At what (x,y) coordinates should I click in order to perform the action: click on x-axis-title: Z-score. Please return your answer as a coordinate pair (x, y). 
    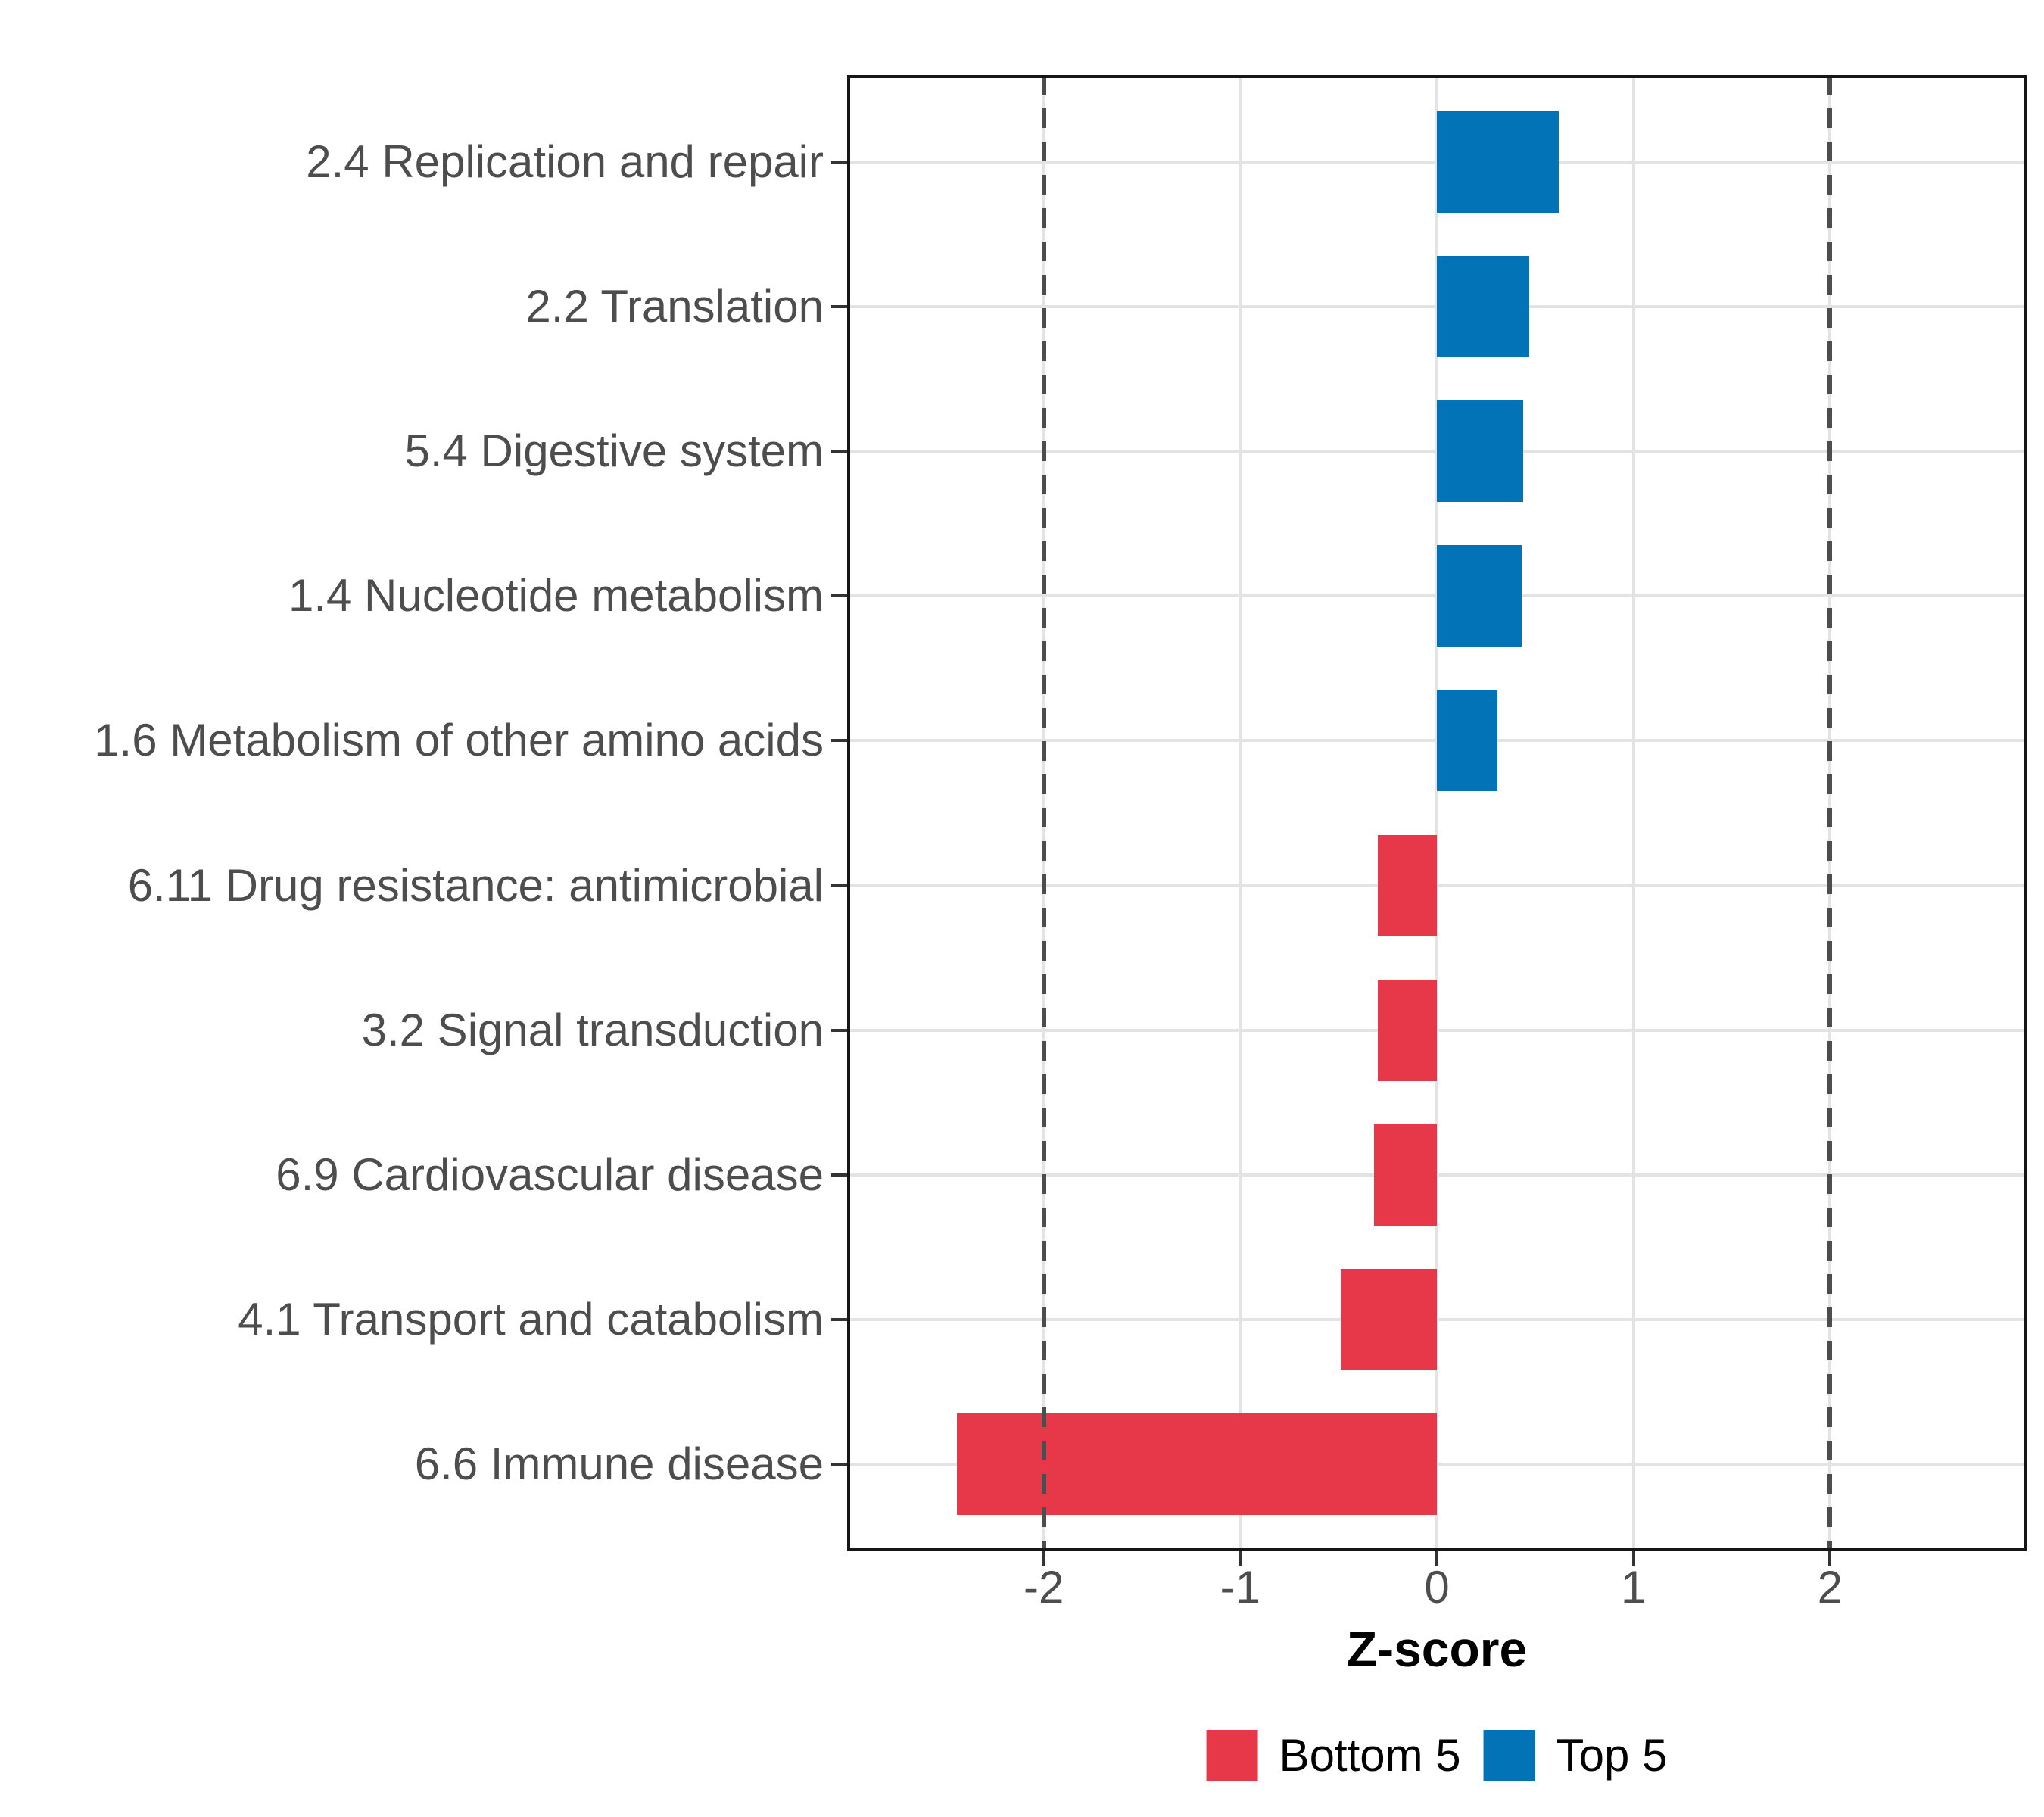
    Looking at the image, I should click on (1437, 1649).